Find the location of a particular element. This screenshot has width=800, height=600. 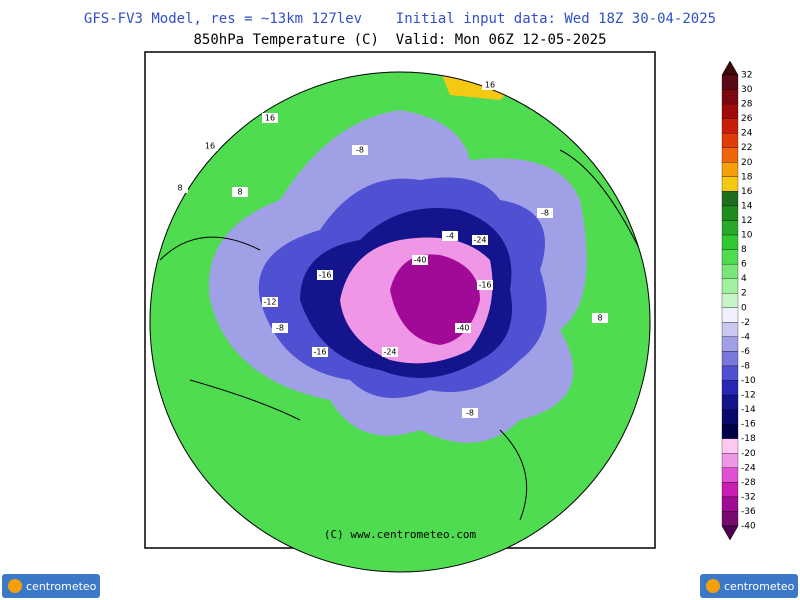

colorbar-label: 26 is located at coordinates (747, 119).